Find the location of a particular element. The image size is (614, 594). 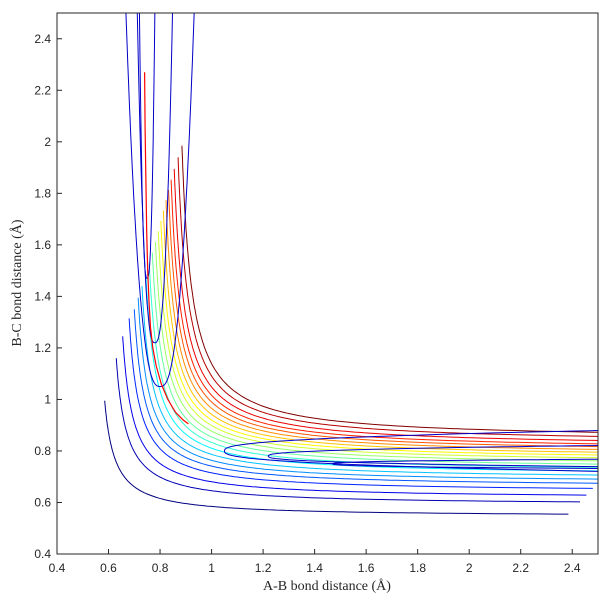

reaction-path-layer is located at coordinates (166, 248).